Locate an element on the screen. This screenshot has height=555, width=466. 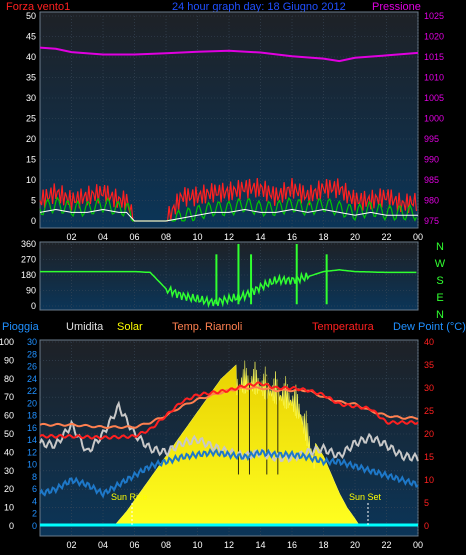
wind-gust-line is located at coordinates (228, 199).